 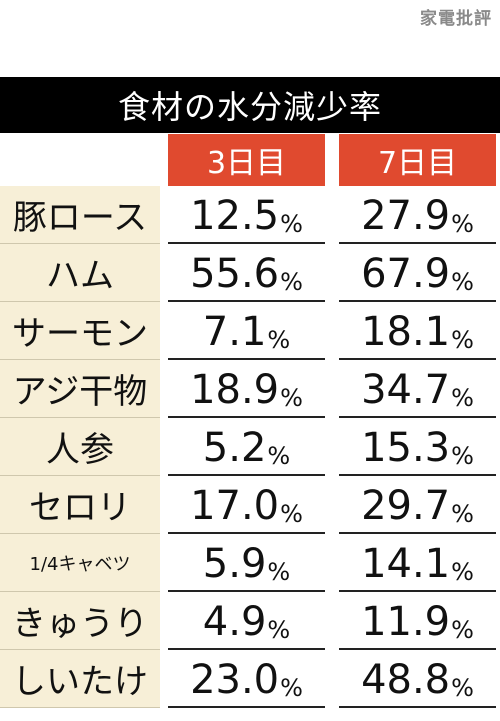 What do you see at coordinates (234, 332) in the screenshot?
I see `value: 7.1` at bounding box center [234, 332].